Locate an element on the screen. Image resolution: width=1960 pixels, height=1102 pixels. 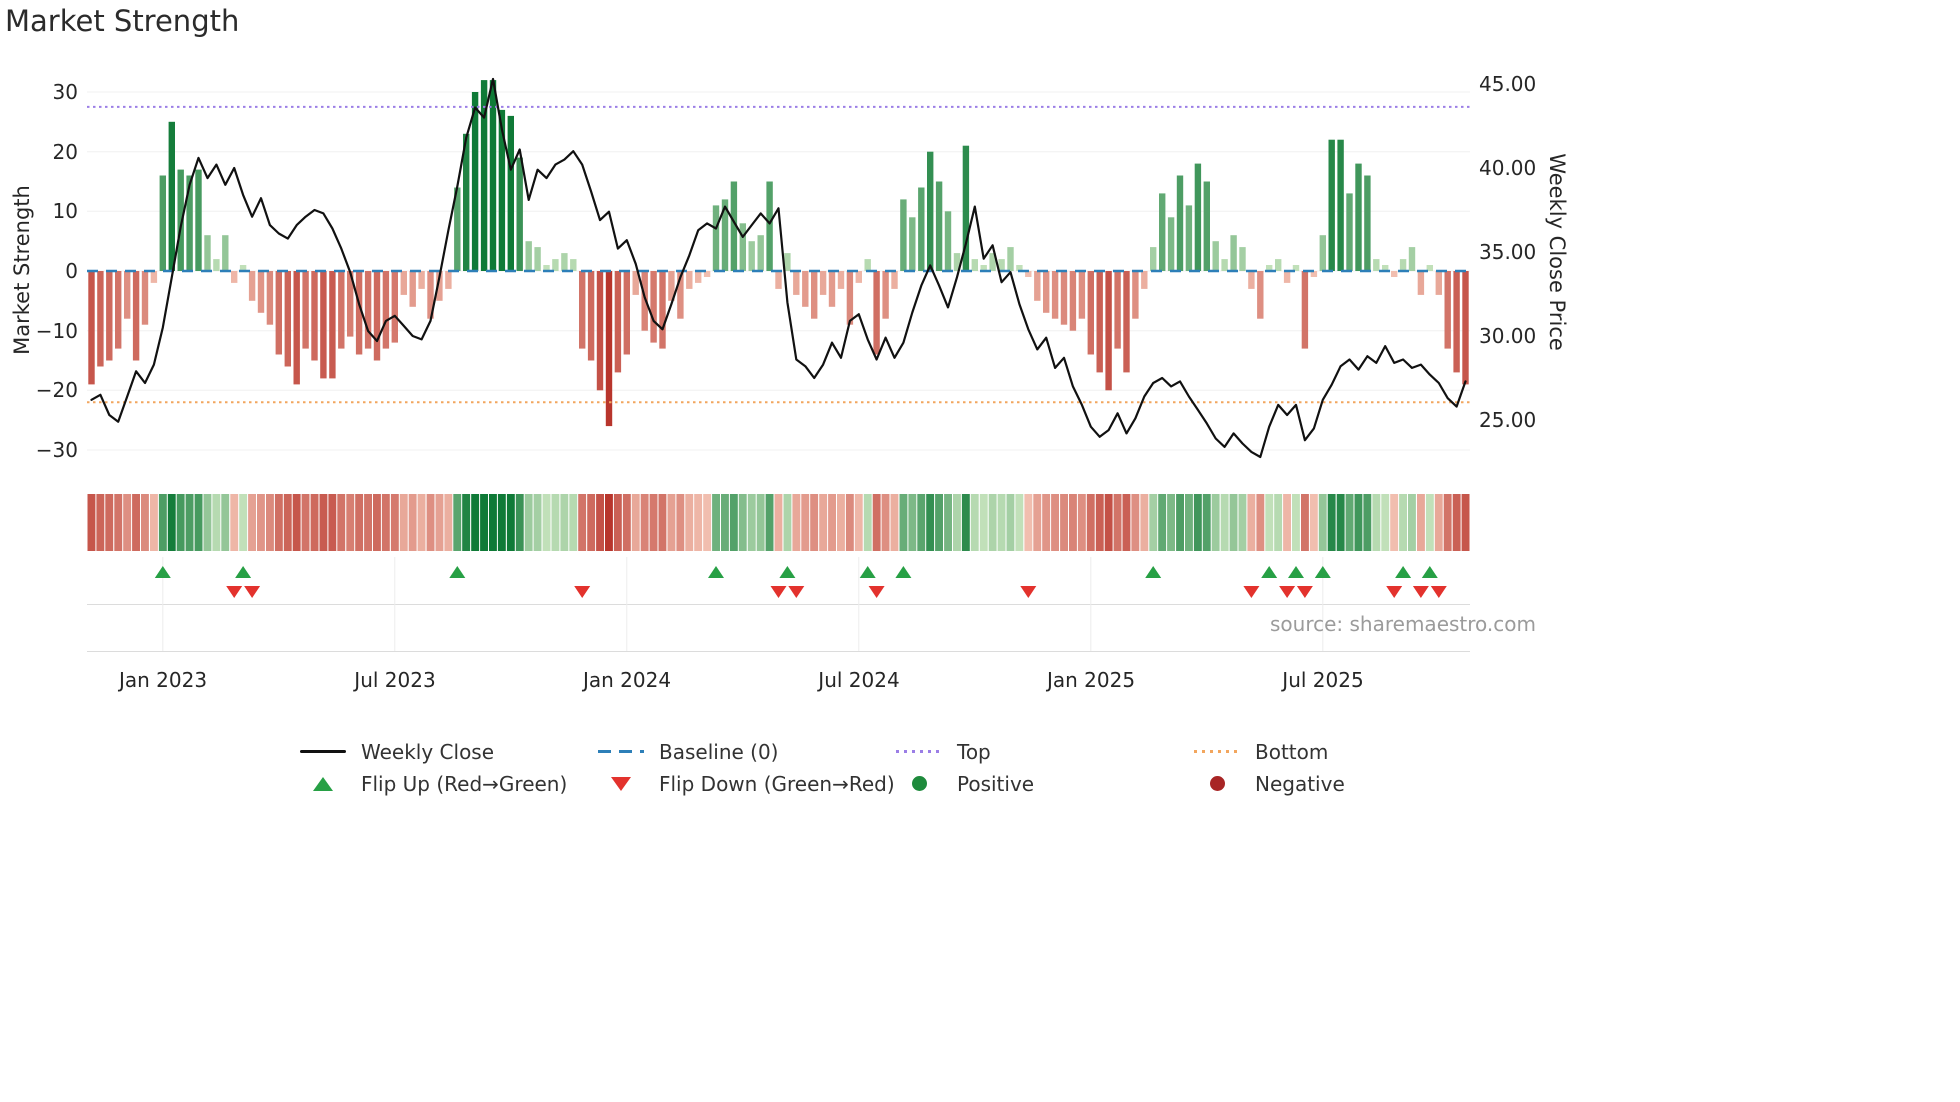
legend-label-baseline: Baseline (0) is located at coordinates (719, 751).